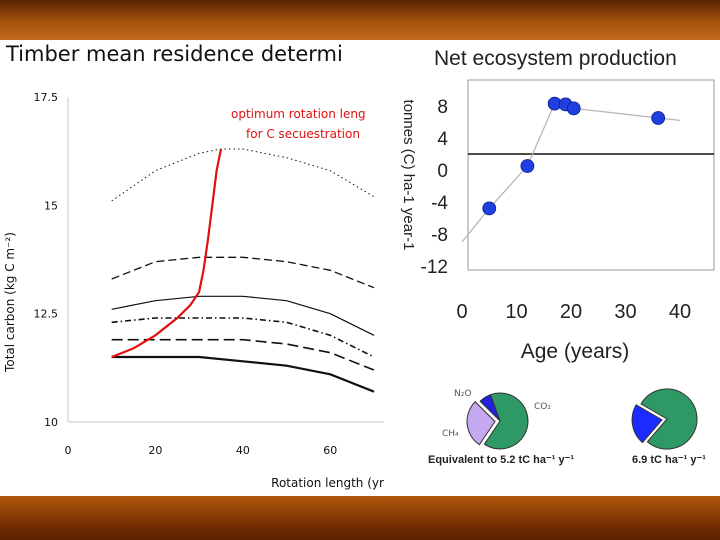 The height and width of the screenshot is (540, 720). I want to click on right-chart-title: Net ecosystem production, so click(555, 58).